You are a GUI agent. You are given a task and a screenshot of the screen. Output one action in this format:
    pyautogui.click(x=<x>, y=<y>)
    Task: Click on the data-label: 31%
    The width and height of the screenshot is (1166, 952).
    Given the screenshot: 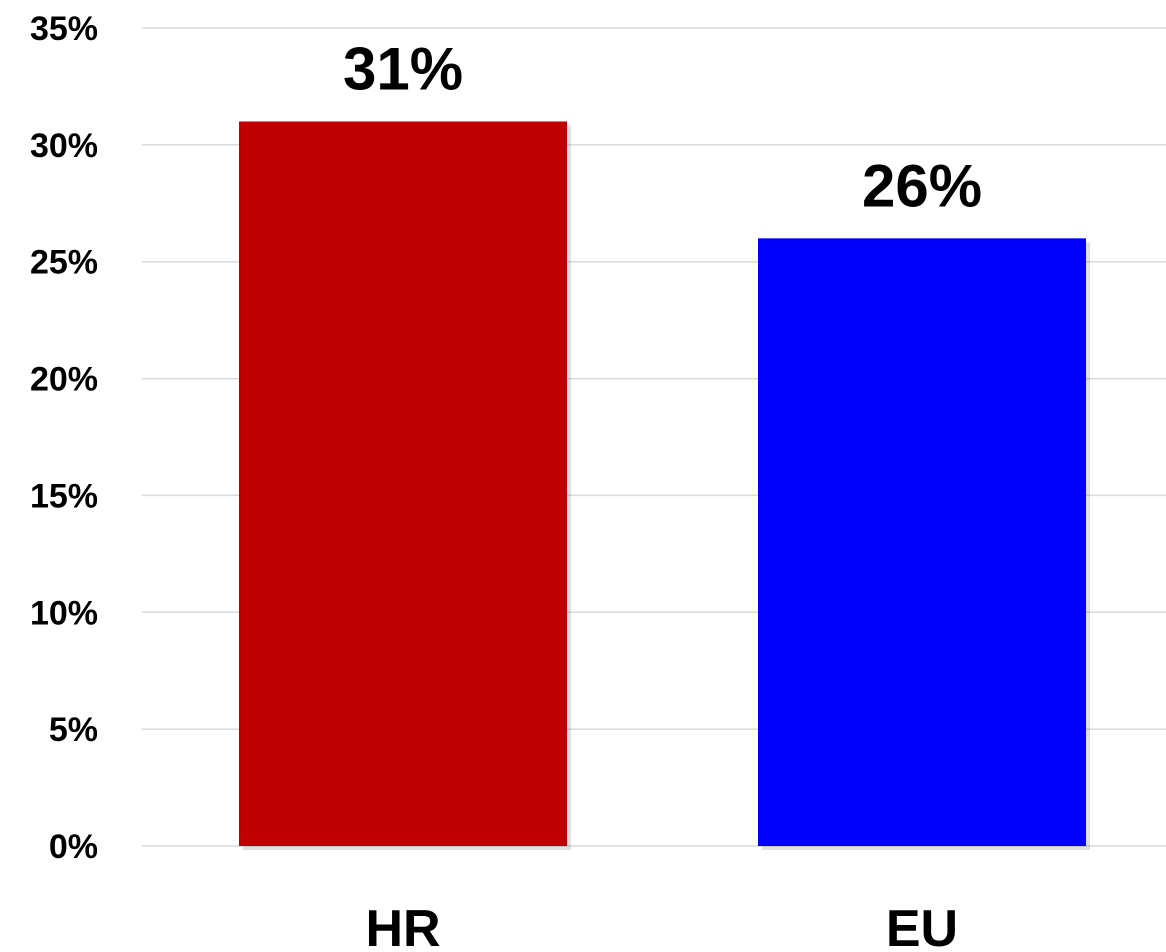 What is the action you would take?
    pyautogui.click(x=403, y=68)
    